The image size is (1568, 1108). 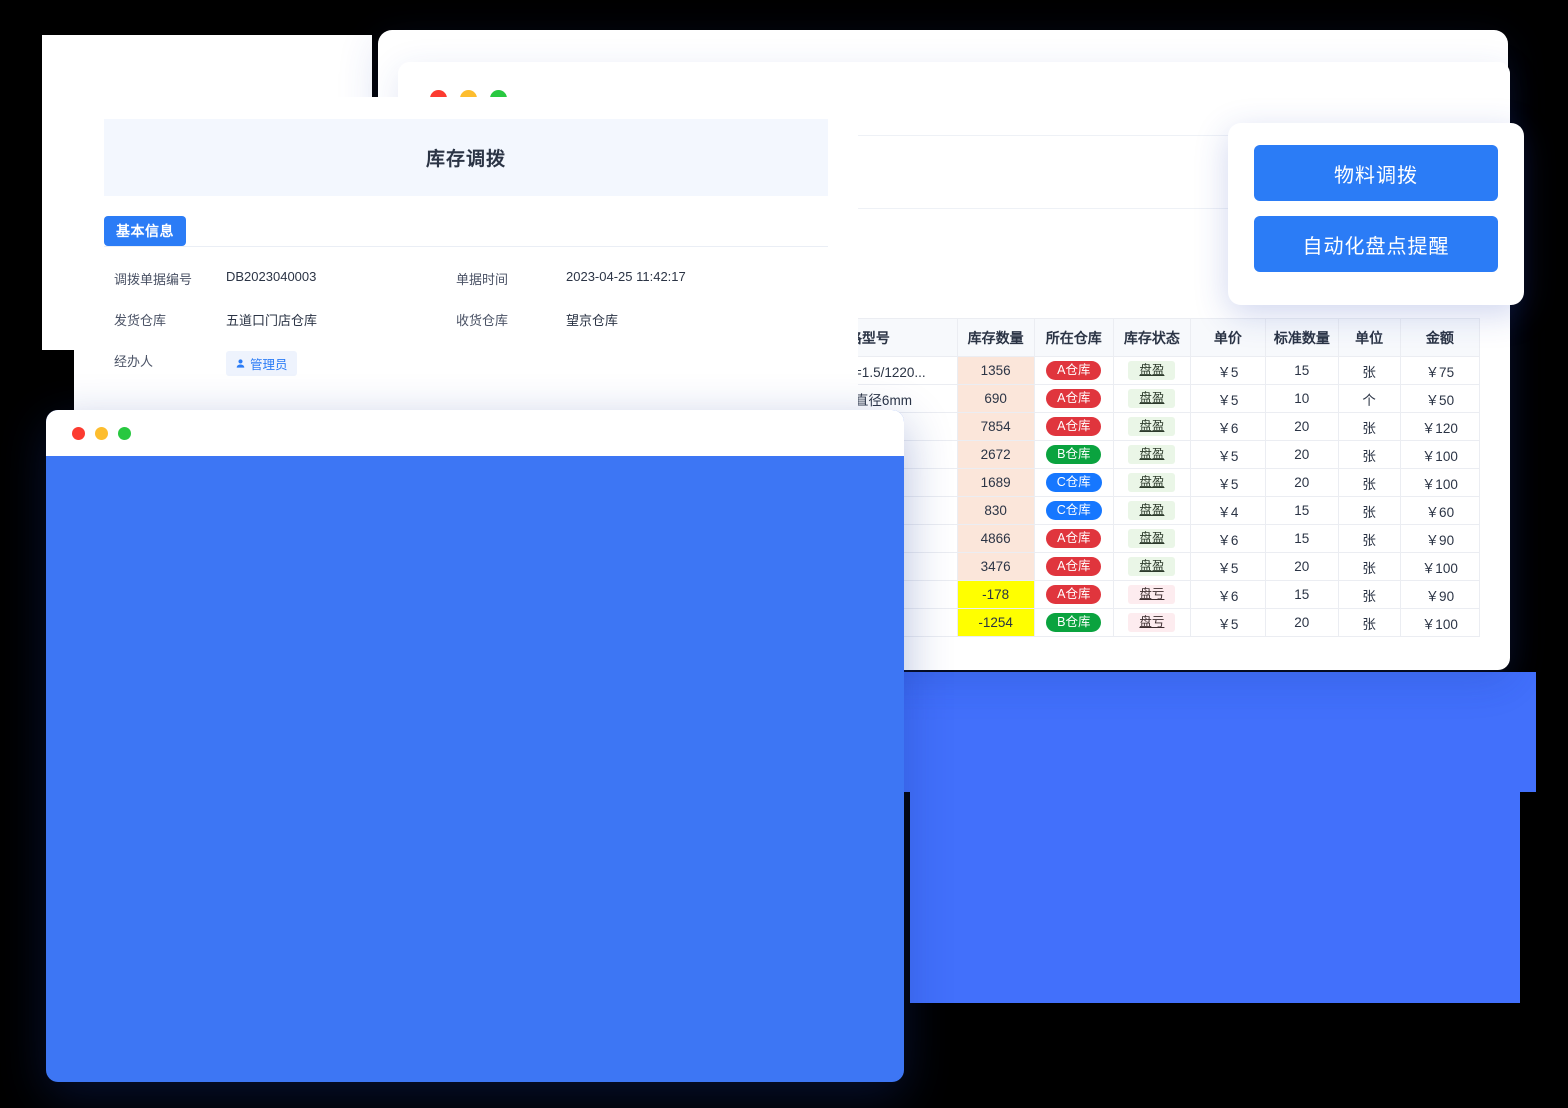 What do you see at coordinates (1151, 337) in the screenshot?
I see `col-stock-state: 库存状态` at bounding box center [1151, 337].